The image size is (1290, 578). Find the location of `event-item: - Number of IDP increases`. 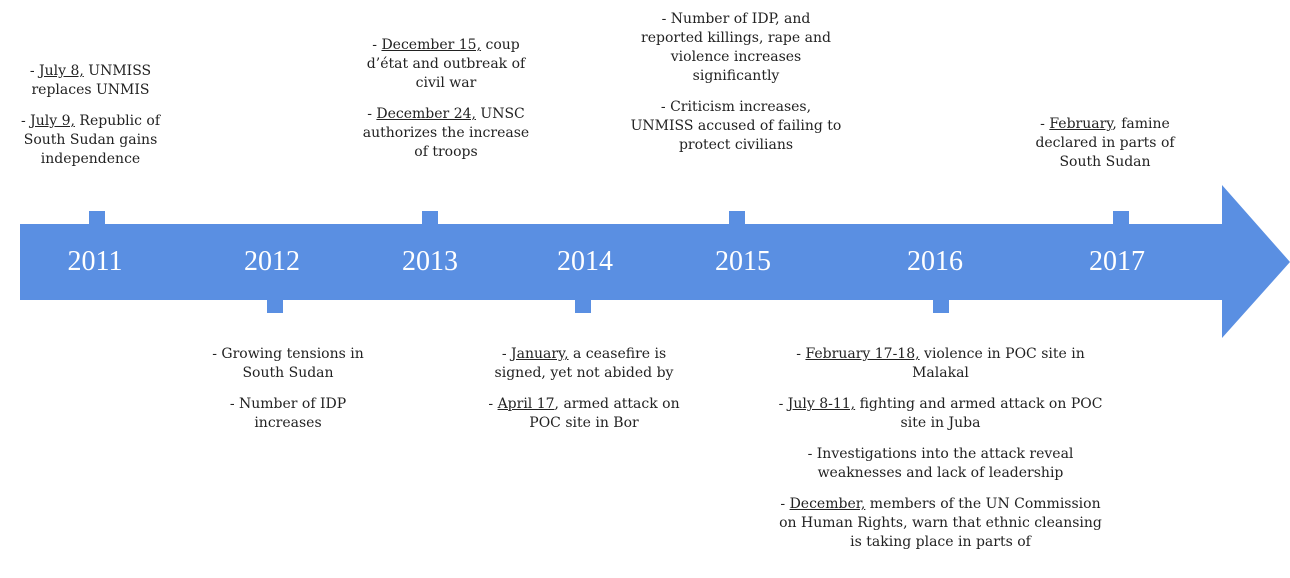

event-item: - Number of IDP increases is located at coordinates (288, 414).